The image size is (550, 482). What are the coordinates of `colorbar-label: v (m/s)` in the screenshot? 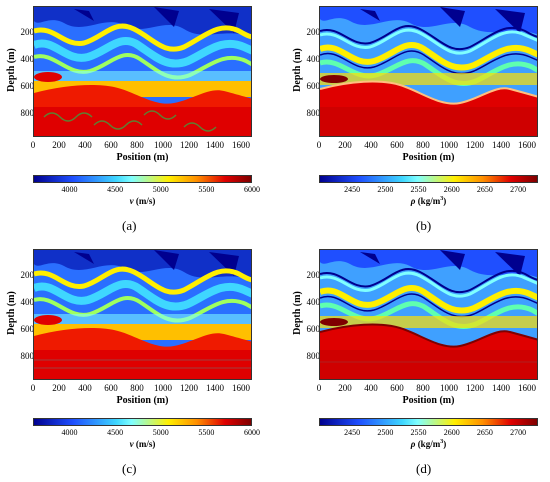 It's located at (142, 444).